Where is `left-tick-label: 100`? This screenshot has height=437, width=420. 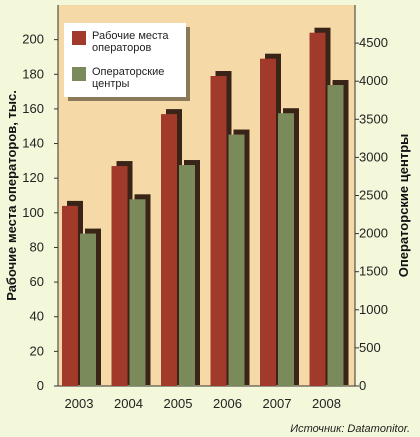 left-tick-label: 100 is located at coordinates (33, 212).